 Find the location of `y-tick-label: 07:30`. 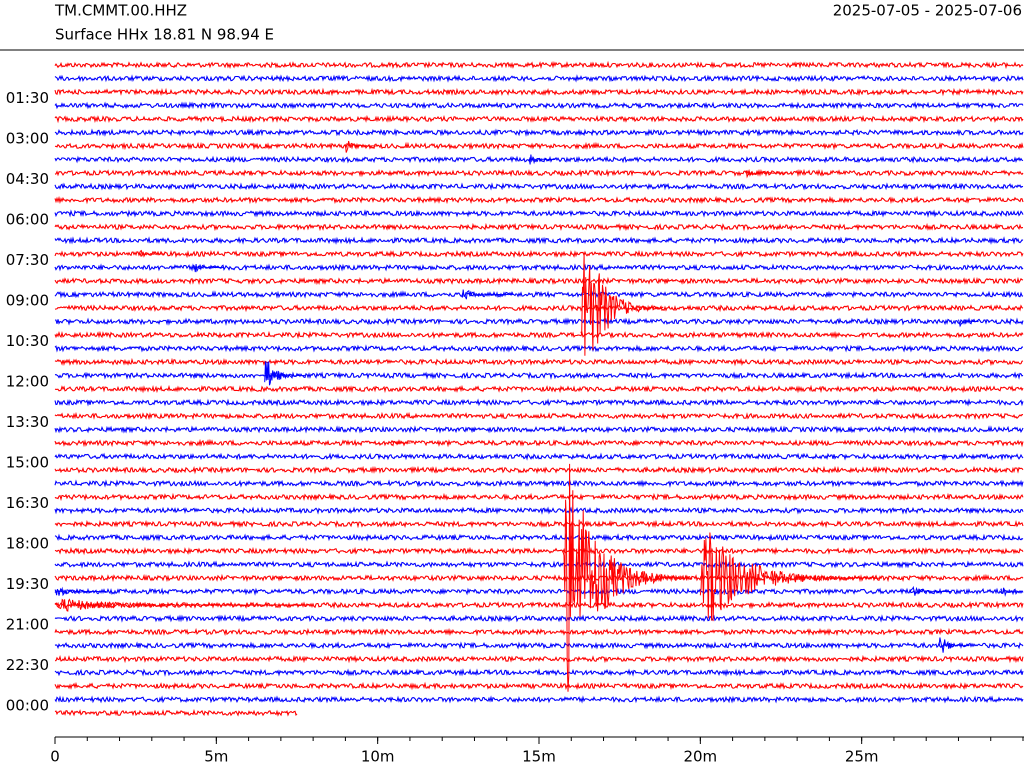

y-tick-label: 07:30 is located at coordinates (27, 260).